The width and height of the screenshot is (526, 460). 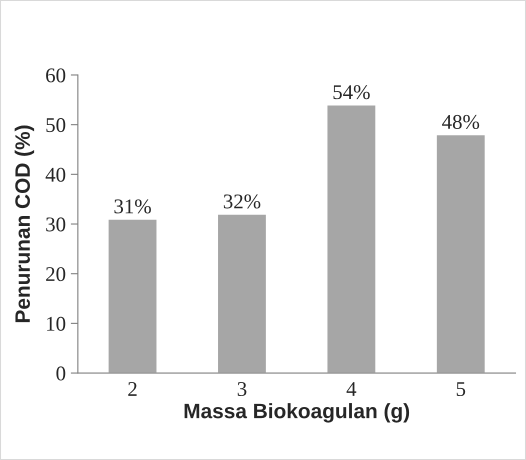 What do you see at coordinates (56, 224) in the screenshot?
I see `y-tick-label: 30` at bounding box center [56, 224].